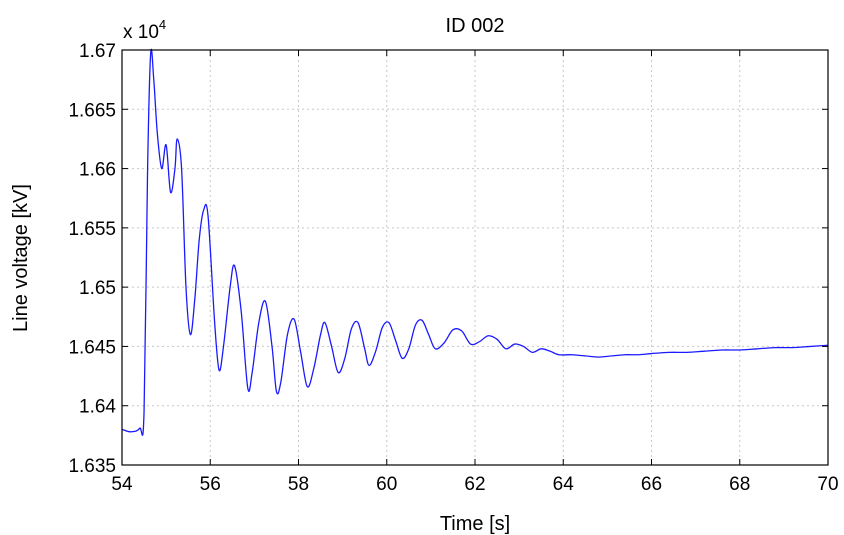  What do you see at coordinates (141, 32) in the screenshot?
I see `y-axis-multiplier-base: x 10` at bounding box center [141, 32].